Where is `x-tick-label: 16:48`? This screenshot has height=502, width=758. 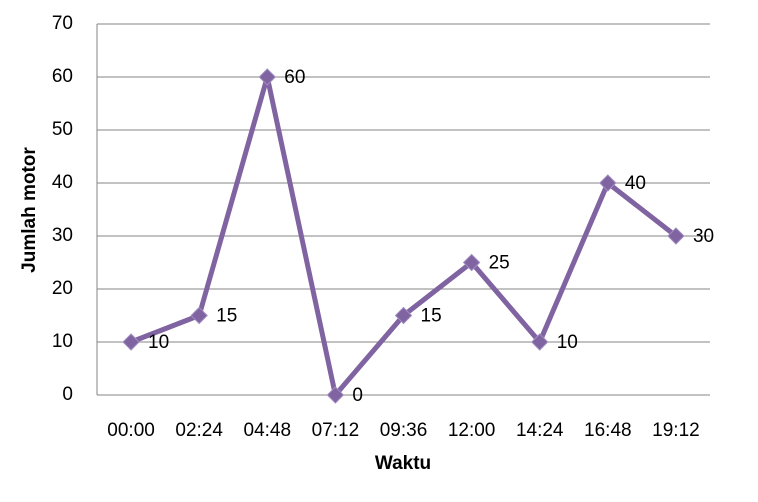
x-tick-label: 16:48 is located at coordinates (608, 430).